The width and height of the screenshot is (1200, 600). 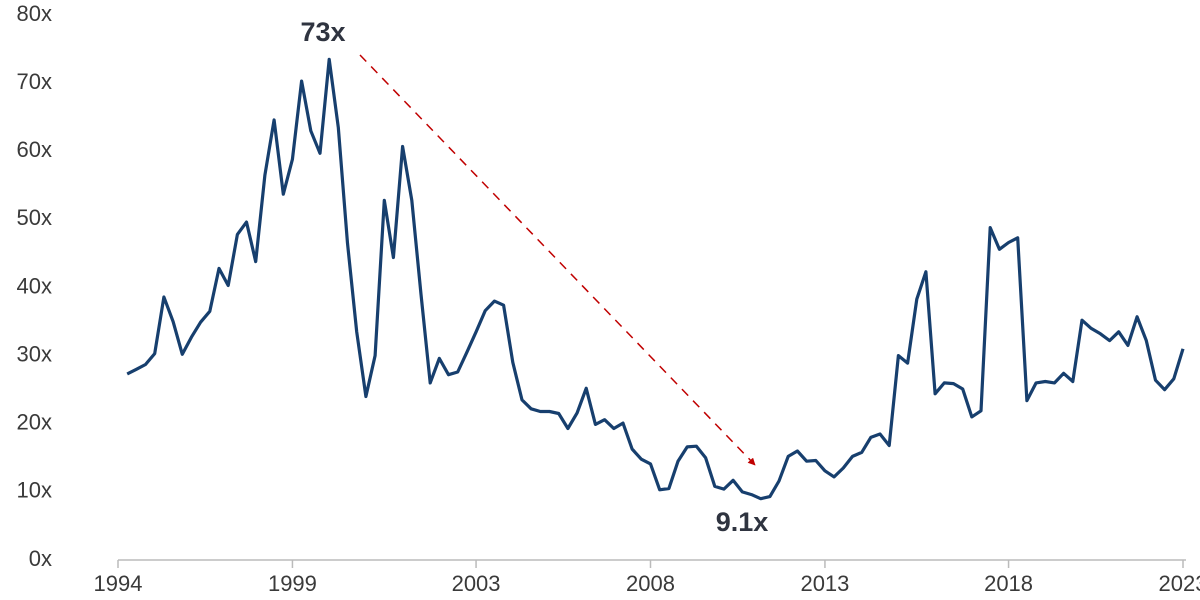 What do you see at coordinates (476, 583) in the screenshot?
I see `x-tick-label: 2003` at bounding box center [476, 583].